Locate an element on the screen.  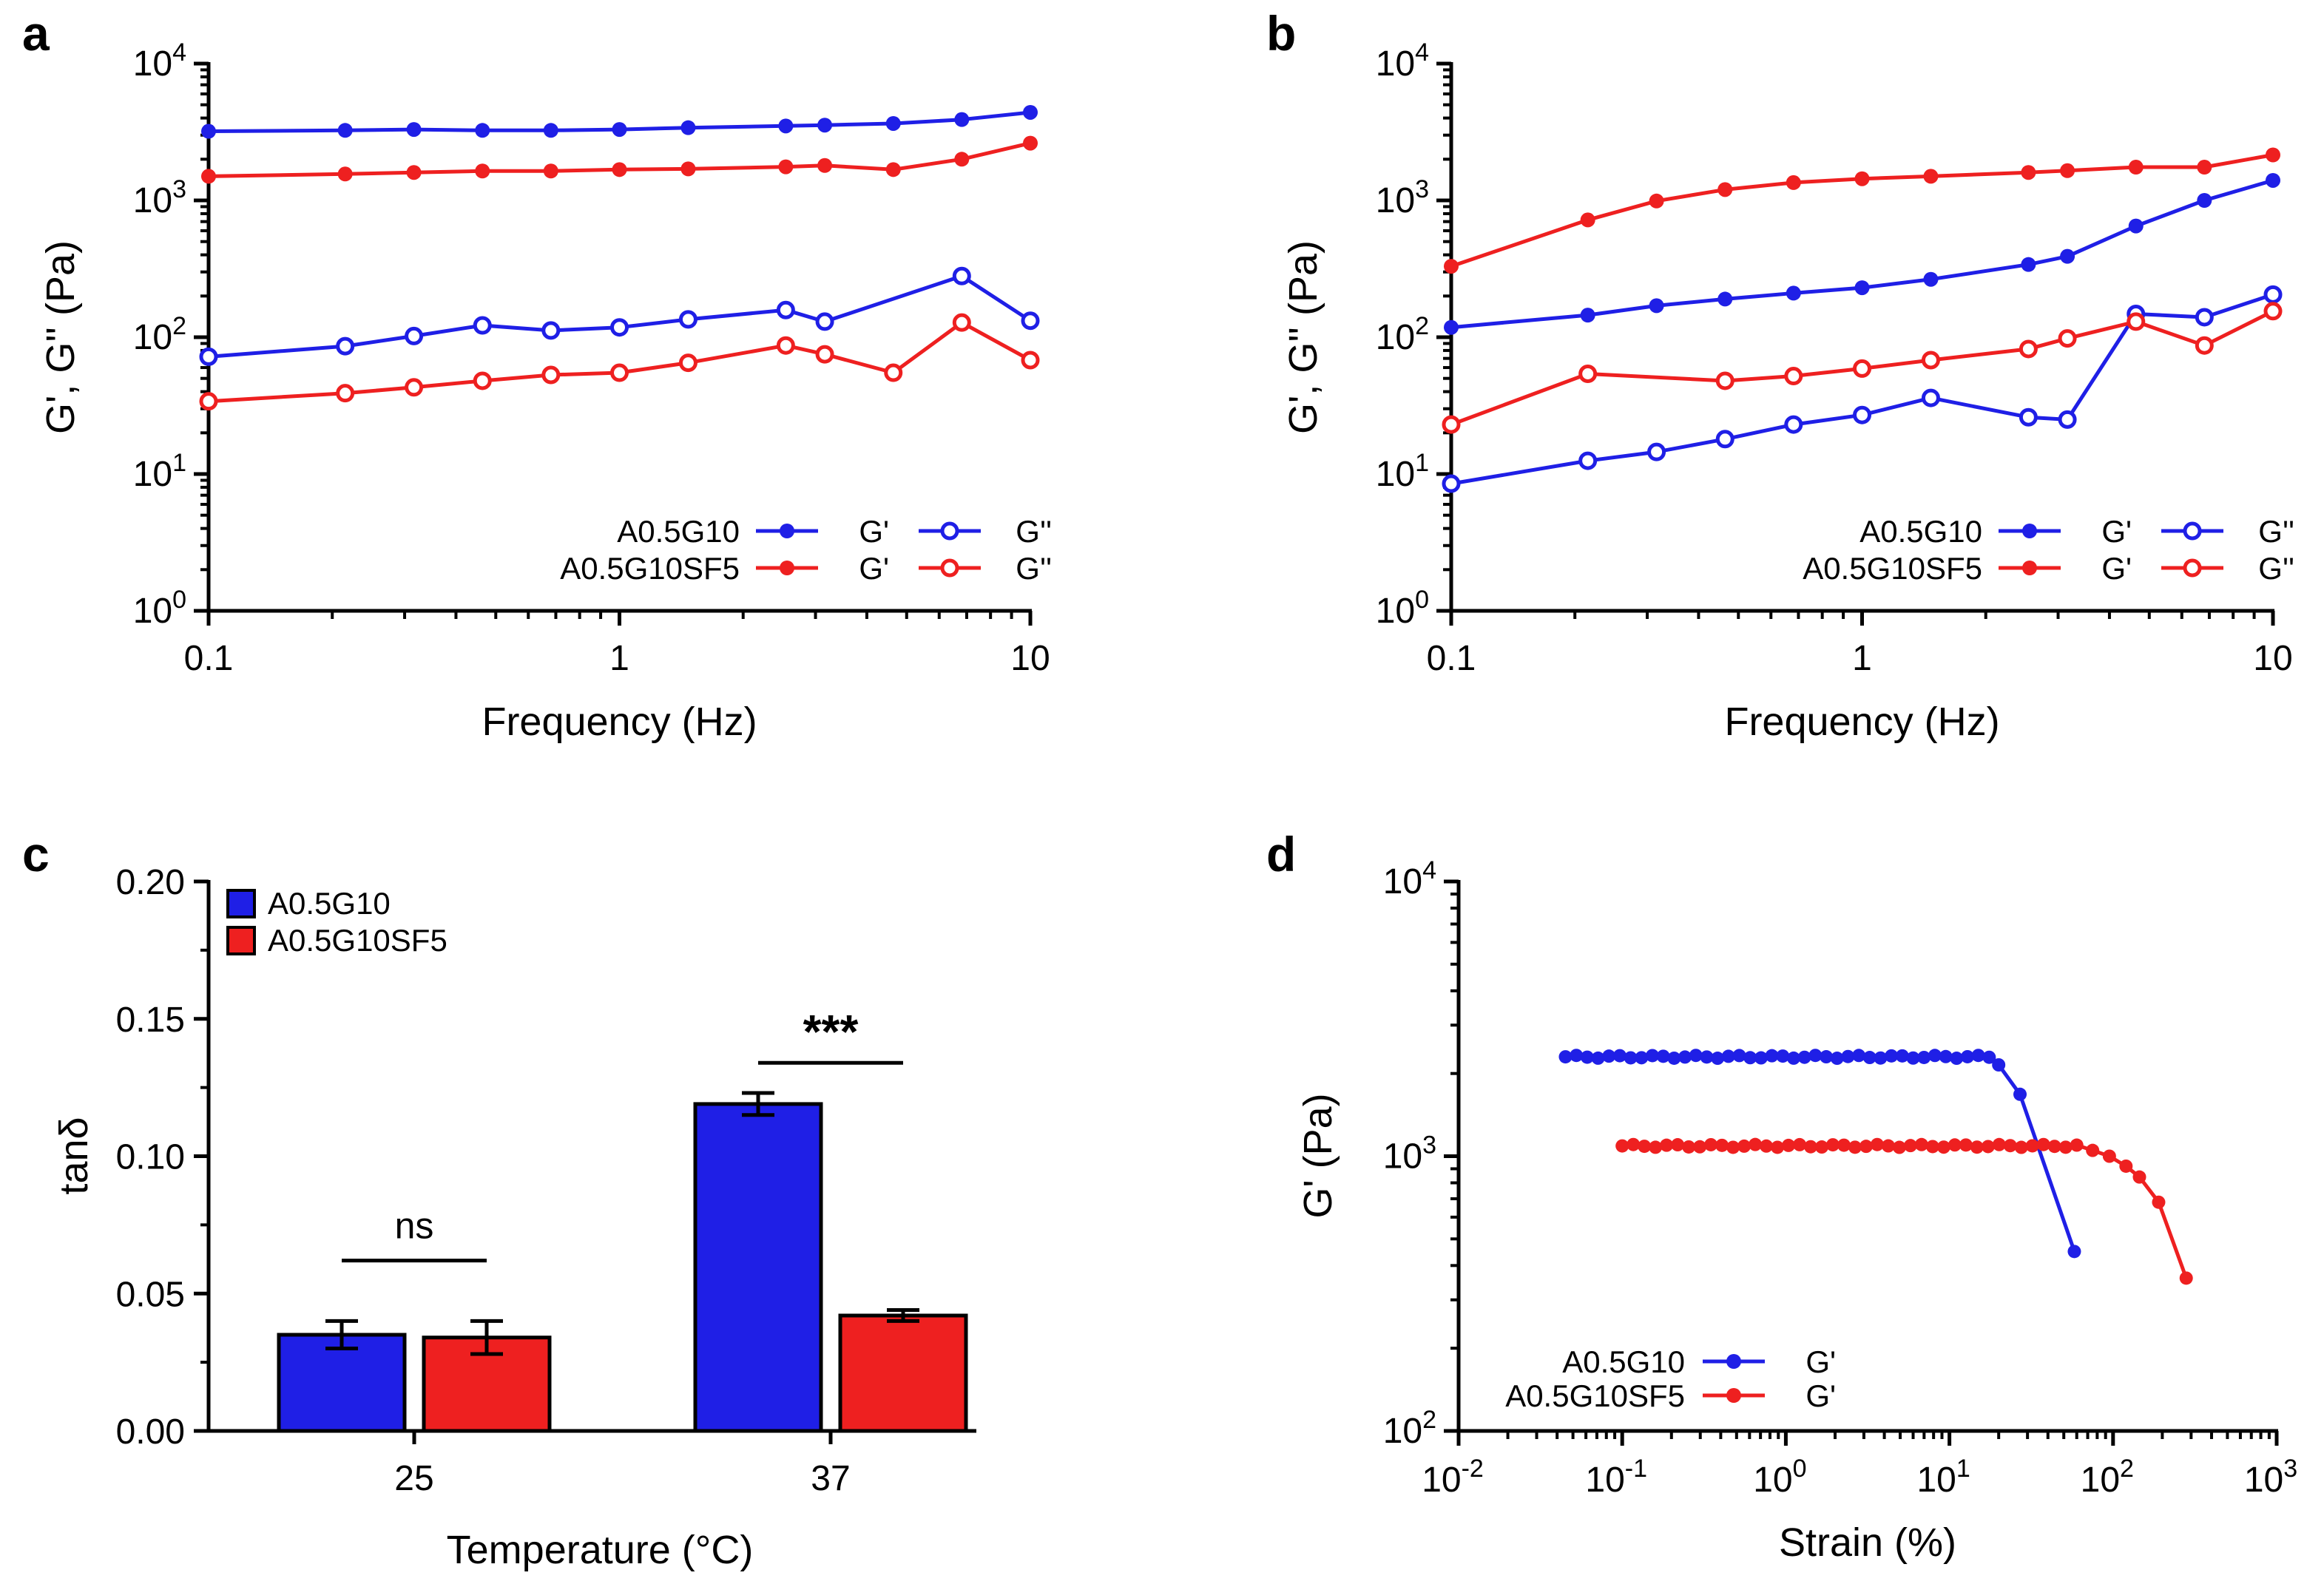
legend-label: A0.5G10SF5 is located at coordinates (357, 940).